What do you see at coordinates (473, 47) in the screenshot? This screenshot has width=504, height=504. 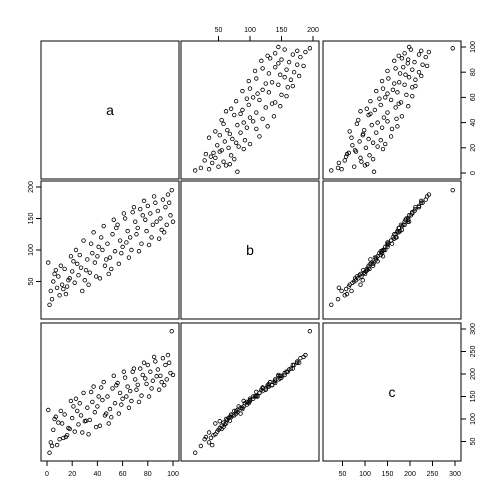 I see `y-tick-label-a: 100` at bounding box center [473, 47].